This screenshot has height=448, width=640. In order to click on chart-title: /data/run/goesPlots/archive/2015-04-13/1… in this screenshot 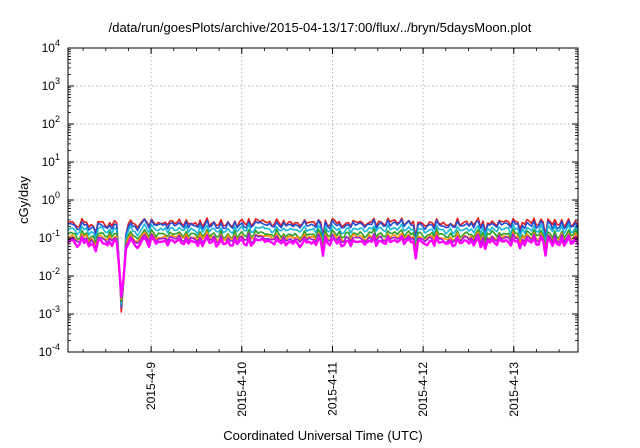, I will do `click(320, 27)`.